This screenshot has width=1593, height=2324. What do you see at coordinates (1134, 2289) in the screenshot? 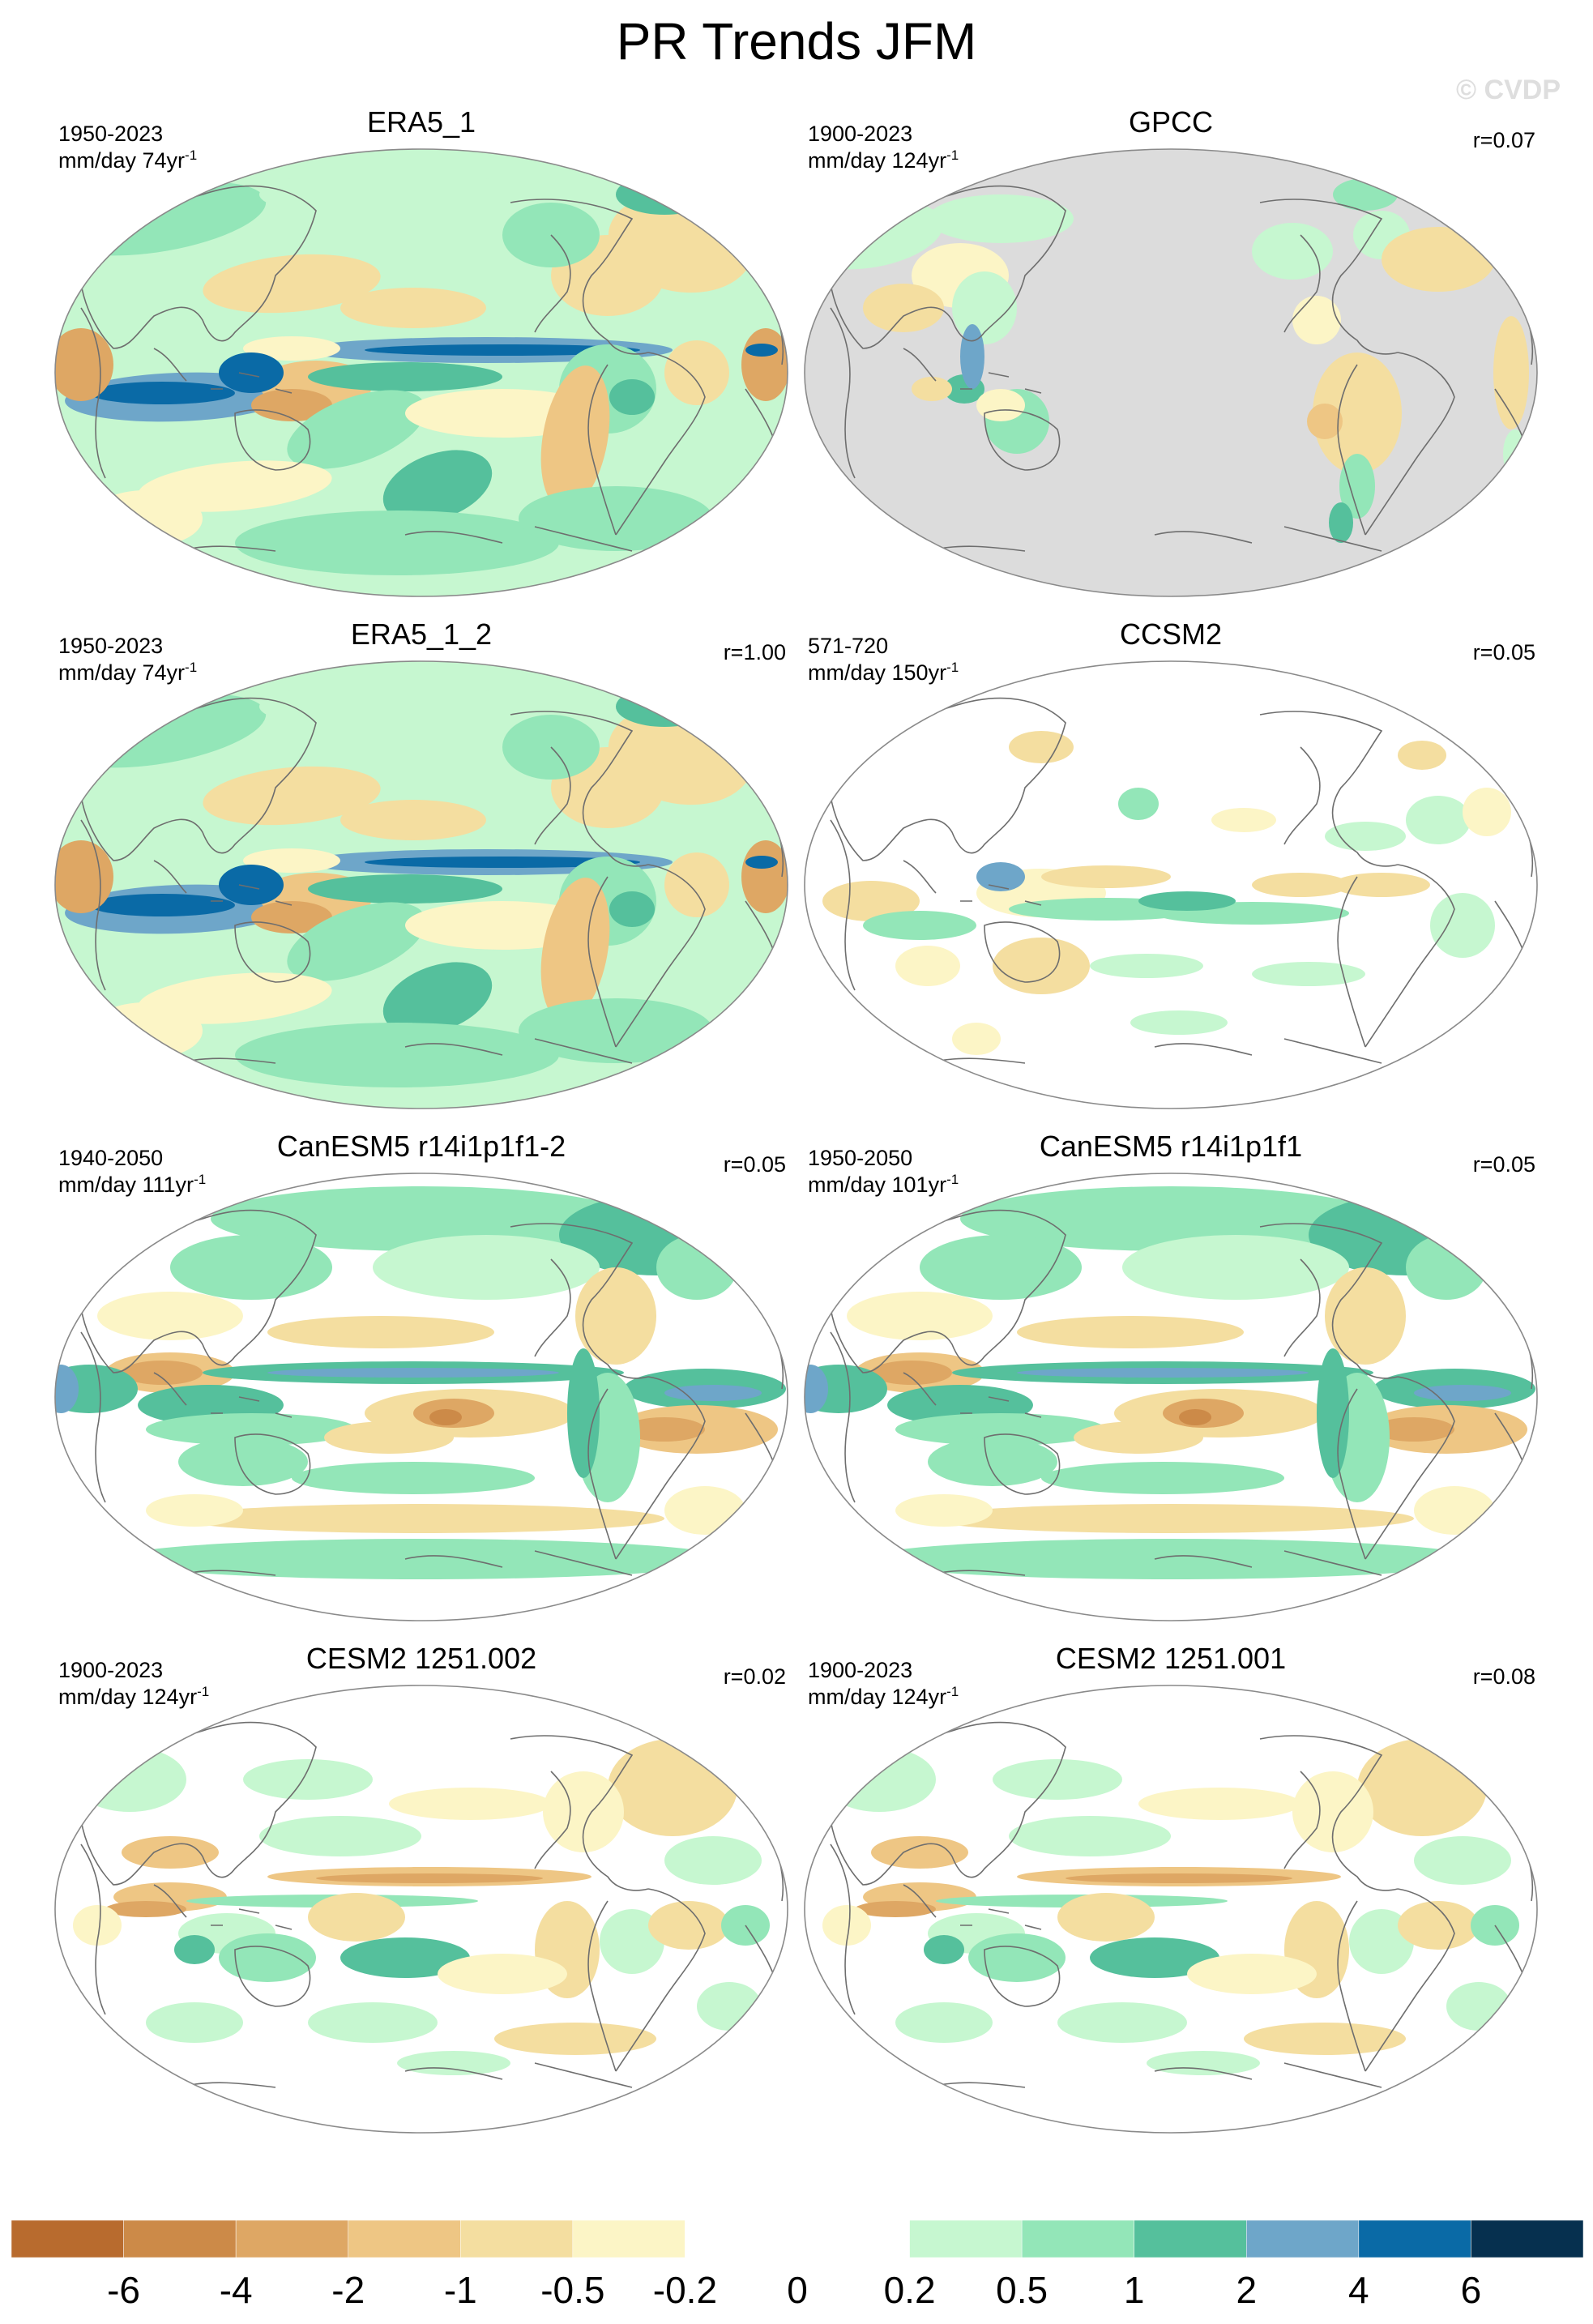
I see `colorbar-label: 1` at bounding box center [1134, 2289].